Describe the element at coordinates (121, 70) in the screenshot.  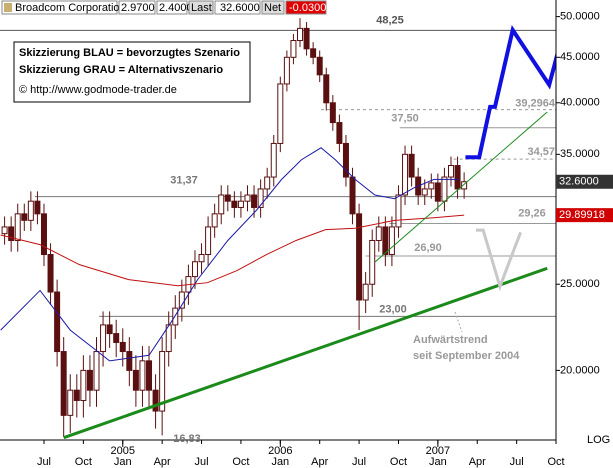
I see `legend-text: Skizzierung GRAU = Alternativszenario` at that location.